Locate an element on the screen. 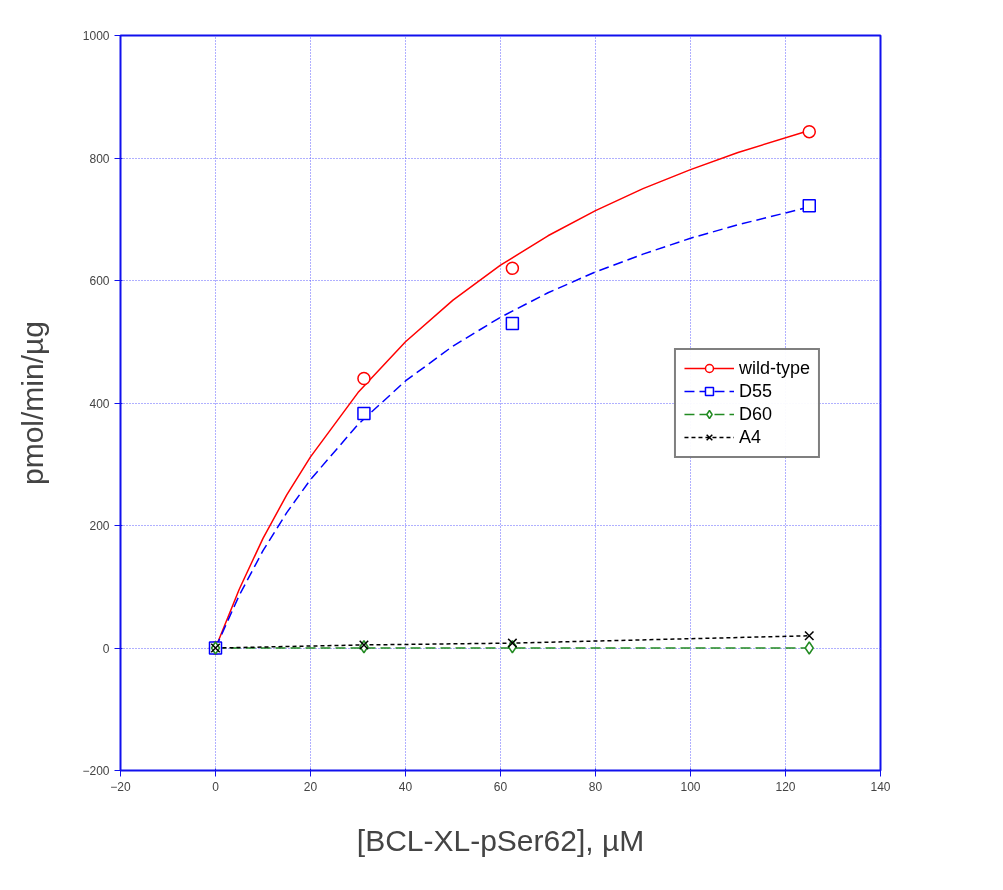 The width and height of the screenshot is (1003, 890). x-tick-label: 140 is located at coordinates (880, 786).